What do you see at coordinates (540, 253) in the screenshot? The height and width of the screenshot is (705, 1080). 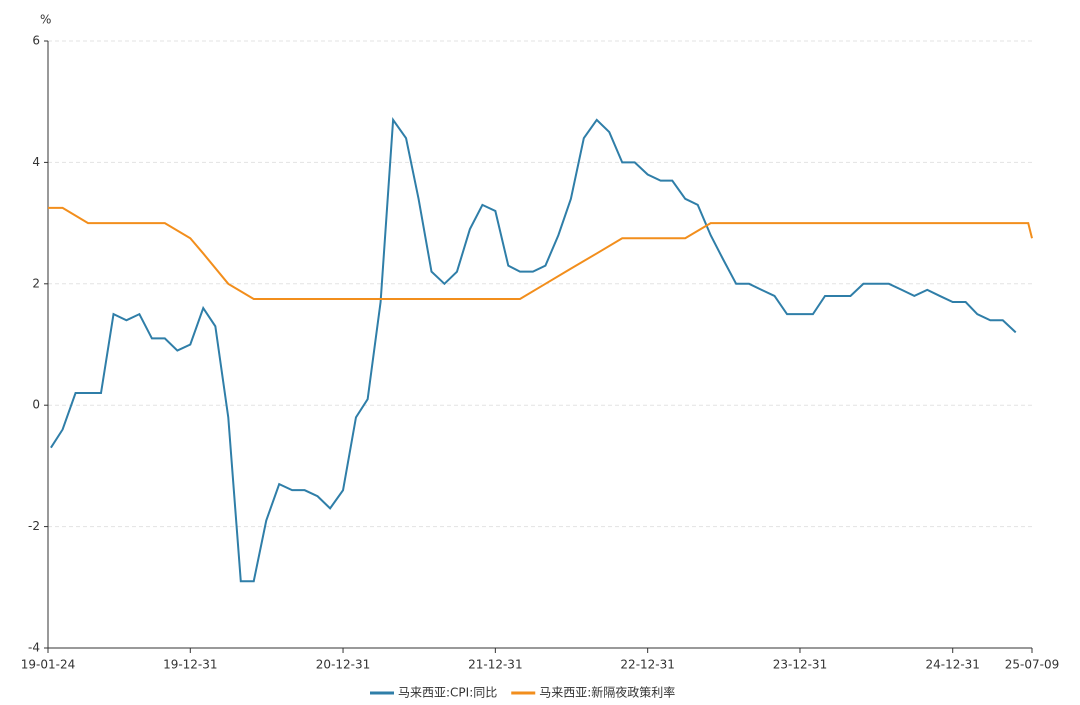 I see `series-line` at bounding box center [540, 253].